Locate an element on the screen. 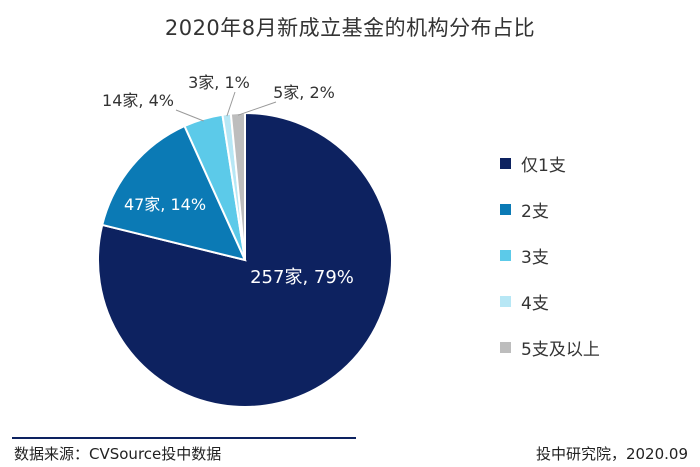  legend-item-5: 5支及以上 is located at coordinates (550, 348).